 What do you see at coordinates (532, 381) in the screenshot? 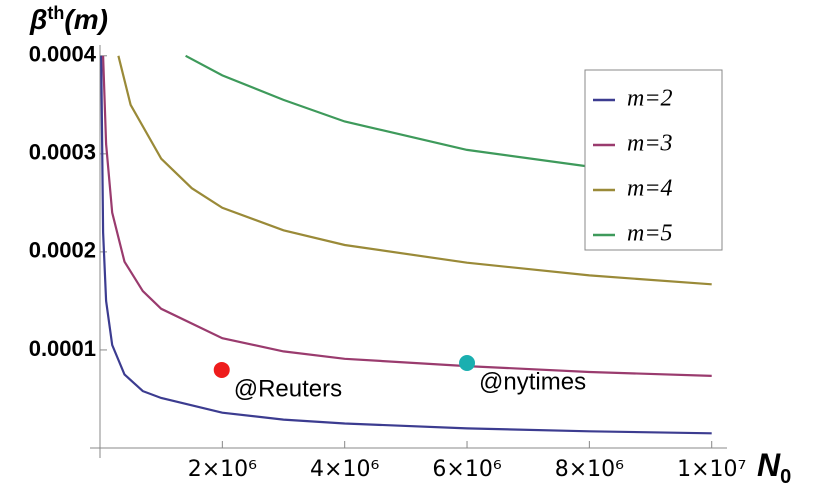
I see `point-label: @nytimes` at bounding box center [532, 381].